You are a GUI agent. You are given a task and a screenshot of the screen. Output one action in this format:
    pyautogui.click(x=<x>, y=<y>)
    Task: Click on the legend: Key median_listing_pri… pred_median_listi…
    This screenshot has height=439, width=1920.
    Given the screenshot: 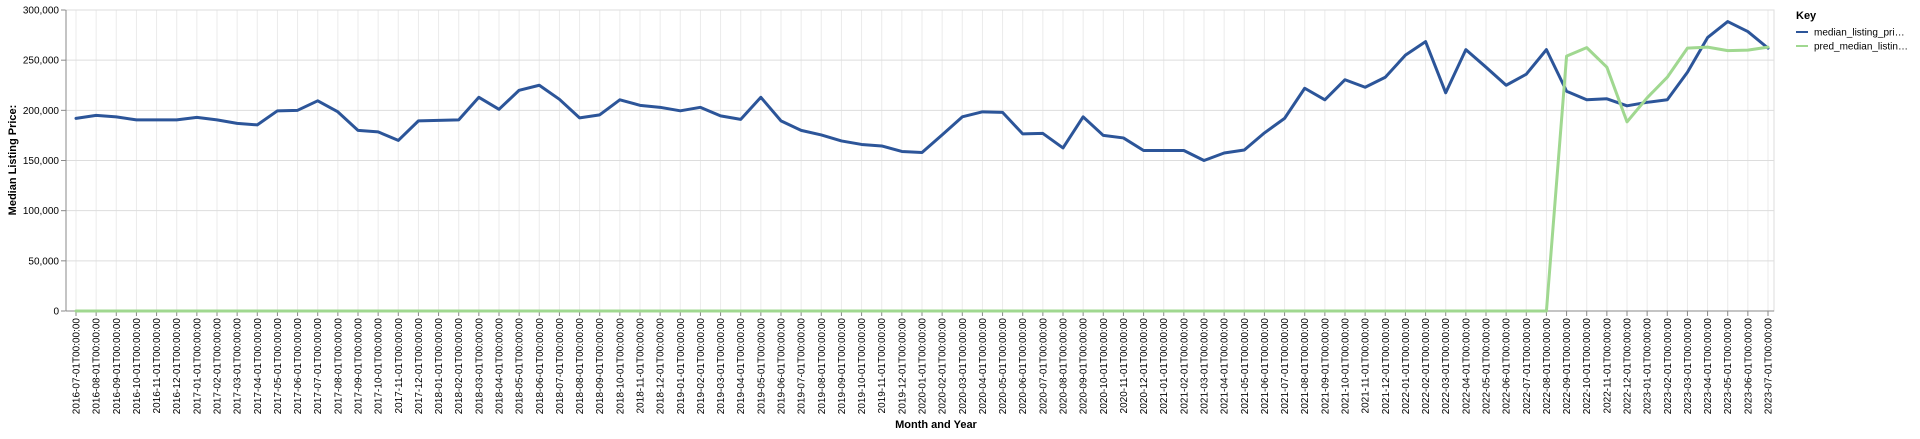 What is the action you would take?
    pyautogui.click(x=1852, y=31)
    